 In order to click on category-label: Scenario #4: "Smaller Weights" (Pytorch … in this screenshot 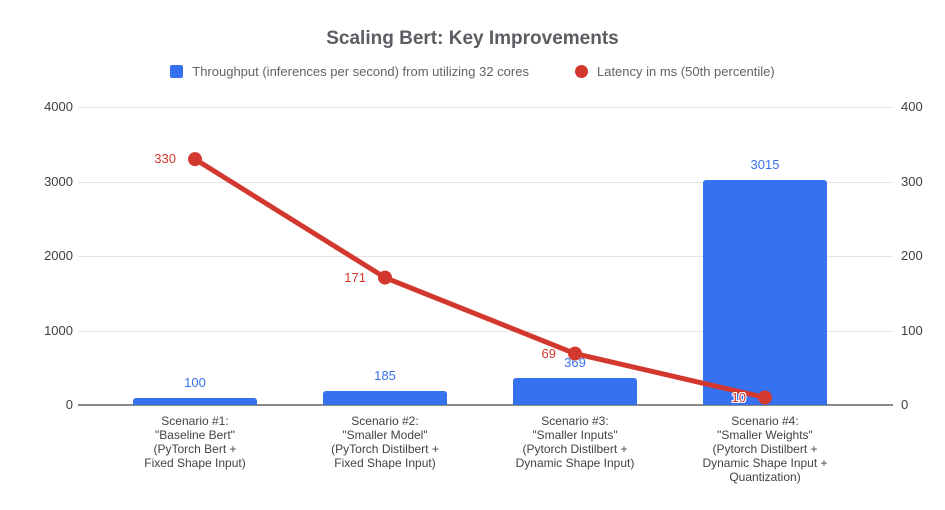, I will do `click(765, 449)`.